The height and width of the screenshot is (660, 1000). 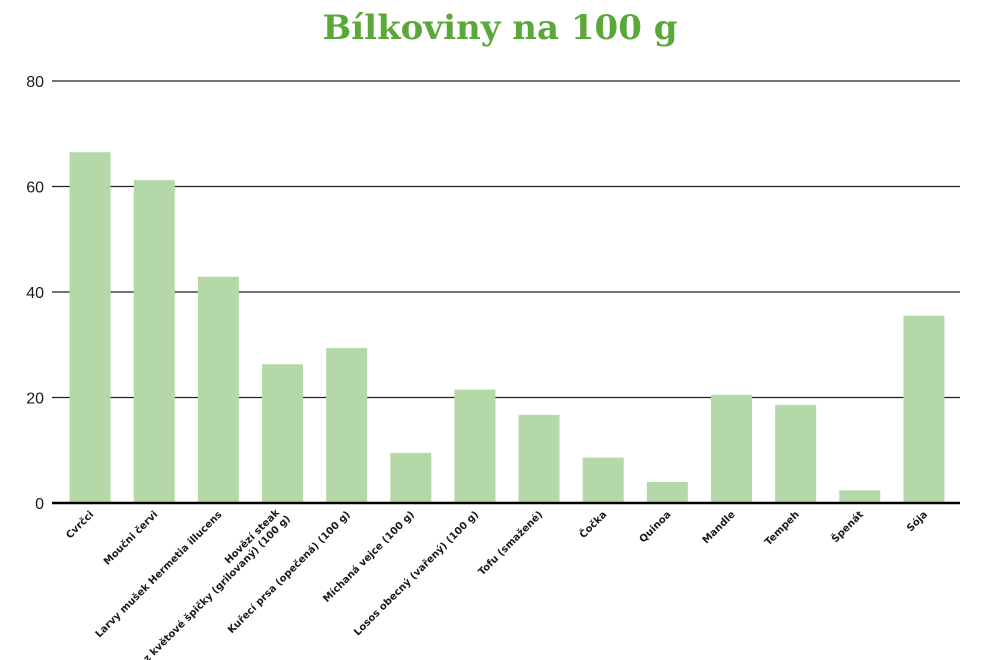 I want to click on category-label: Quinoa, so click(x=656, y=527).